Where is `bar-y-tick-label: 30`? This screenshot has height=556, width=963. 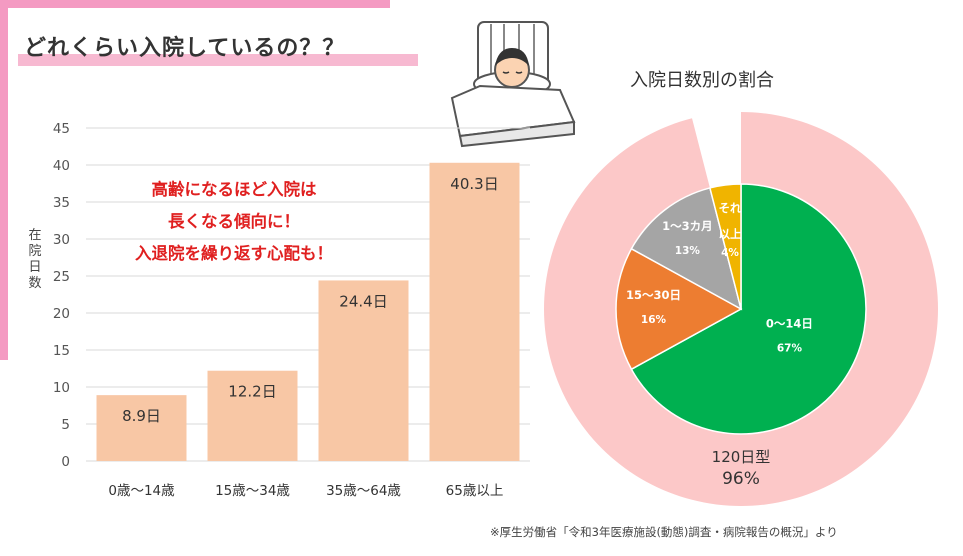
bar-y-tick-label: 30 is located at coordinates (61, 240).